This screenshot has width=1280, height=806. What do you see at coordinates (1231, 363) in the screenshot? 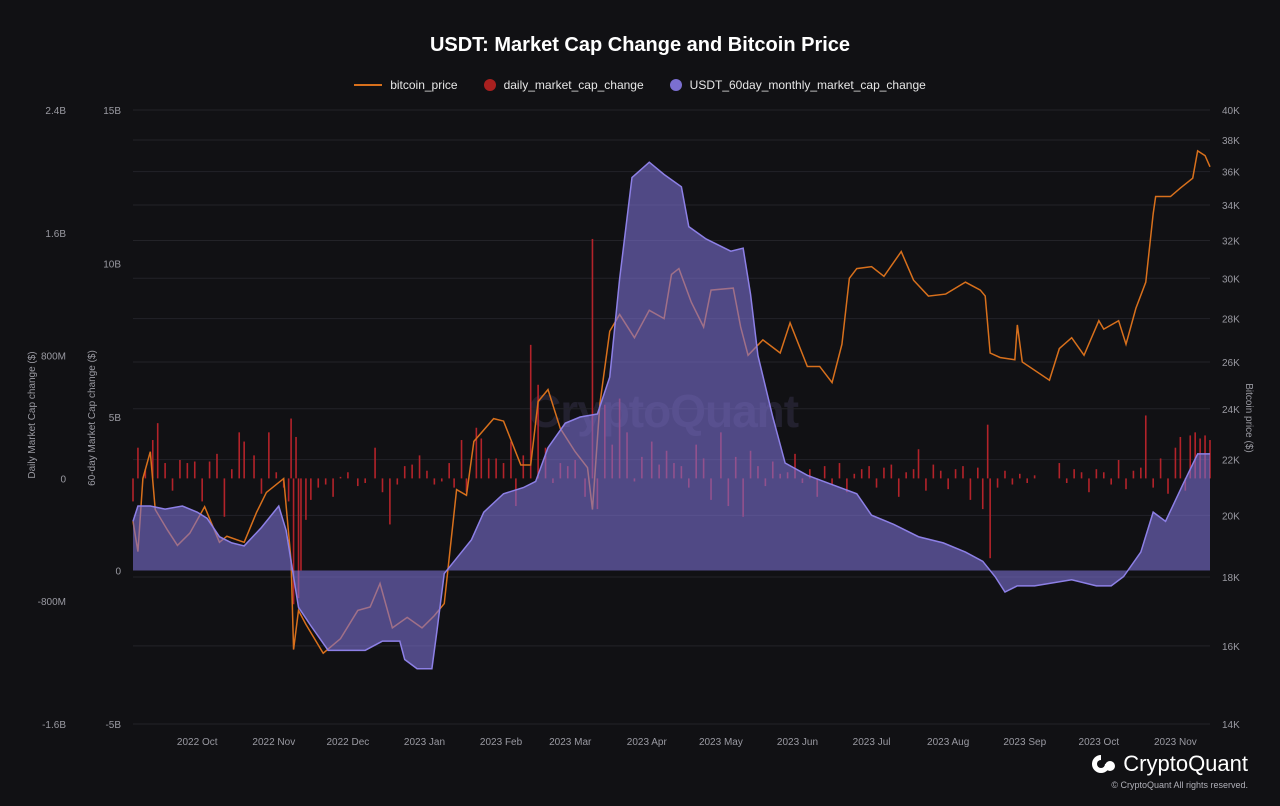
I see `btc-tick-label: 26K` at bounding box center [1231, 363].